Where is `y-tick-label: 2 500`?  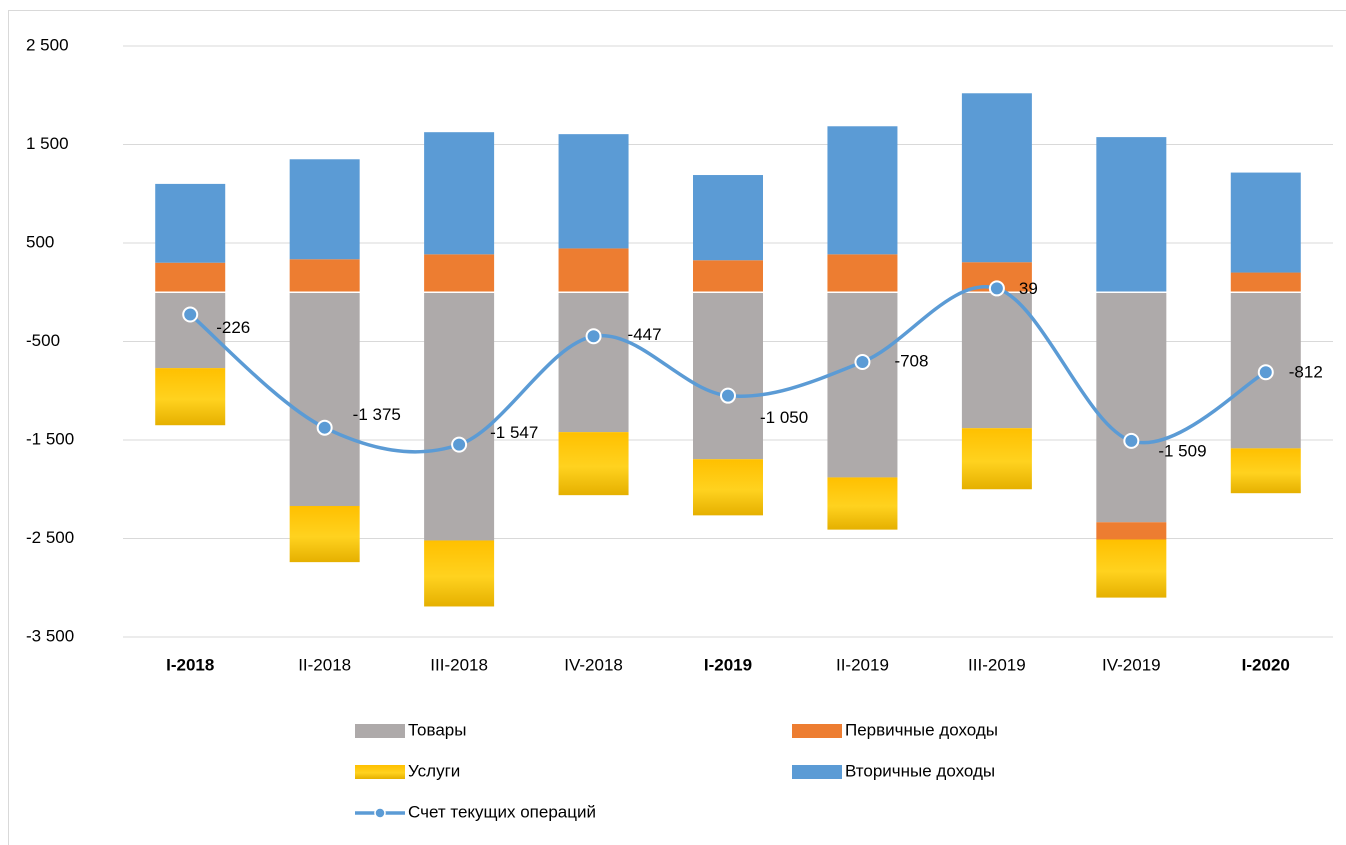
y-tick-label: 2 500 is located at coordinates (47, 44).